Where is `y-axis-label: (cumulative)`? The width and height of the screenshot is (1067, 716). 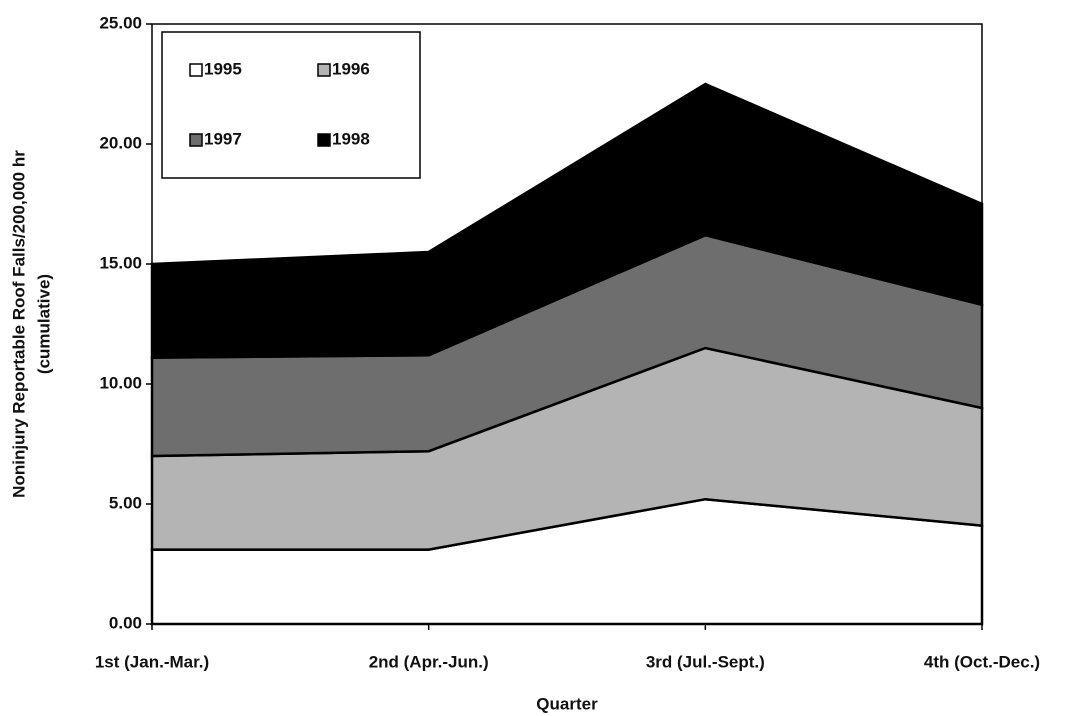 y-axis-label: (cumulative) is located at coordinates (43, 324).